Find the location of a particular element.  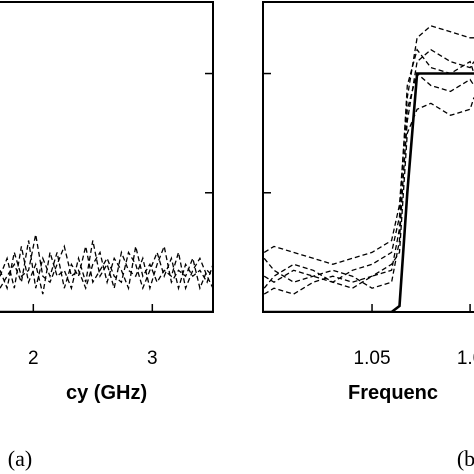

x-axis-label: cy (GHz) is located at coordinates (106, 393).